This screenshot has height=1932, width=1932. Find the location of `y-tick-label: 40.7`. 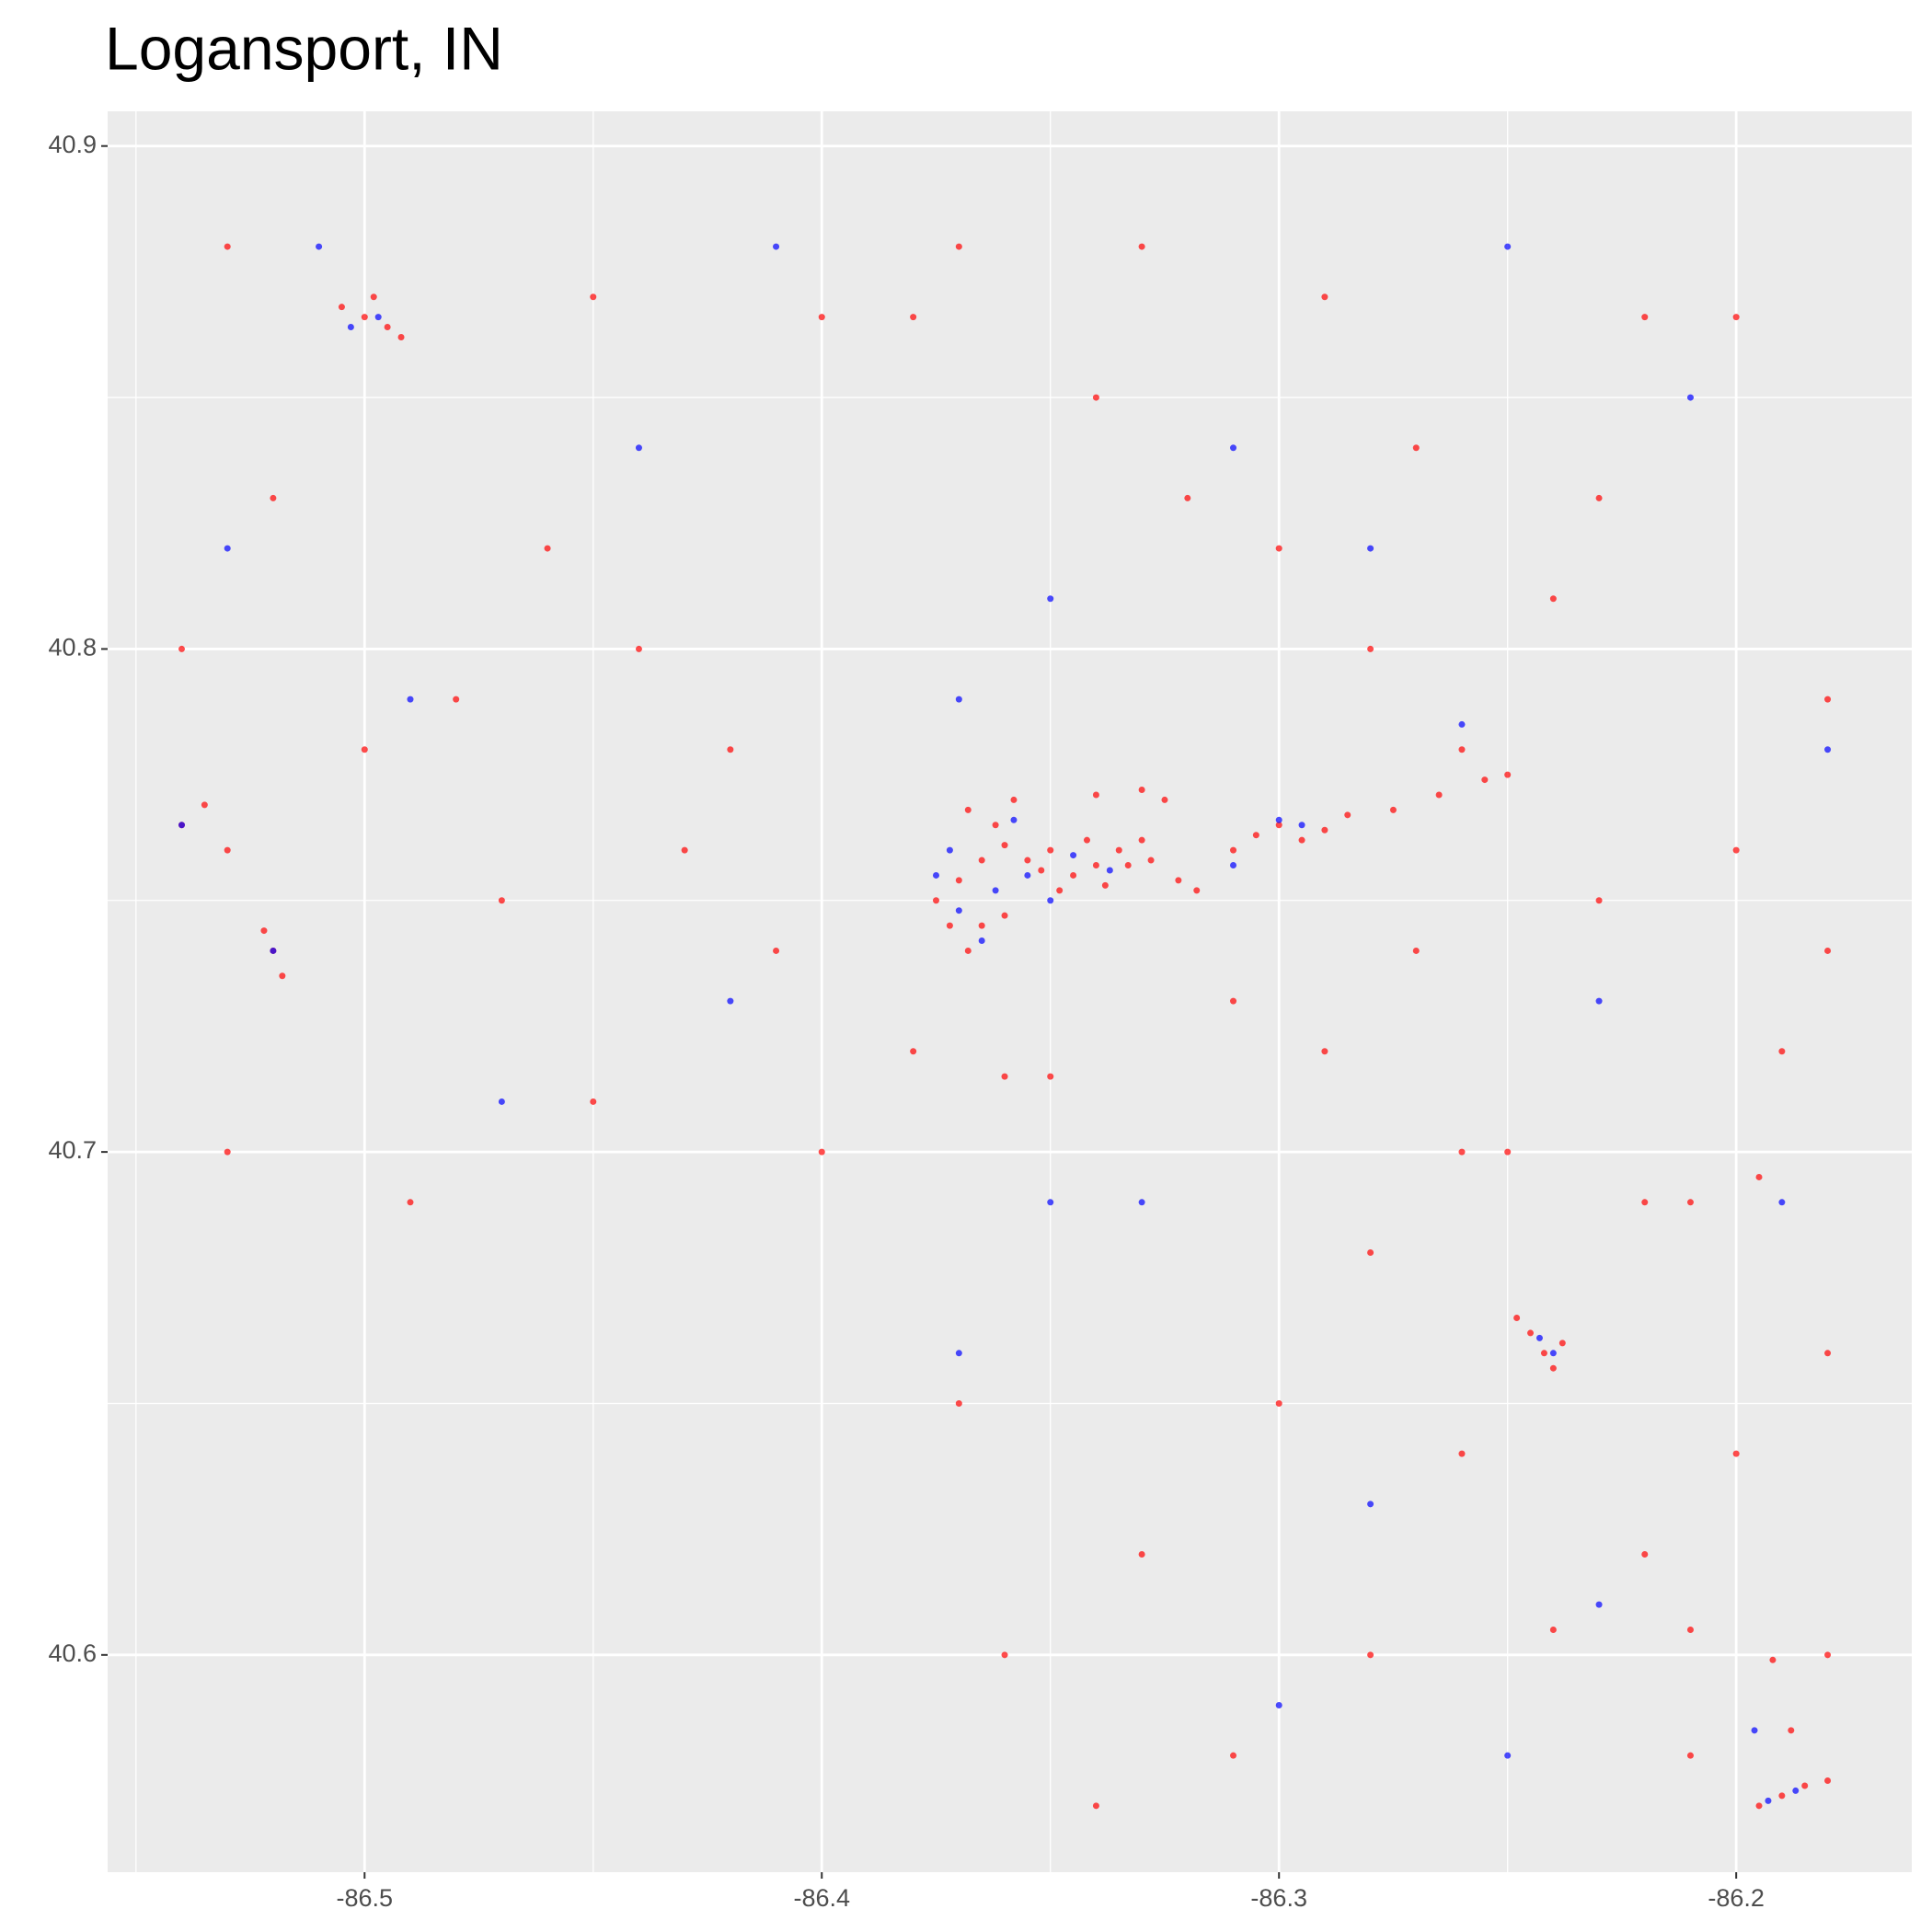

y-tick-label: 40.7 is located at coordinates (72, 1150).